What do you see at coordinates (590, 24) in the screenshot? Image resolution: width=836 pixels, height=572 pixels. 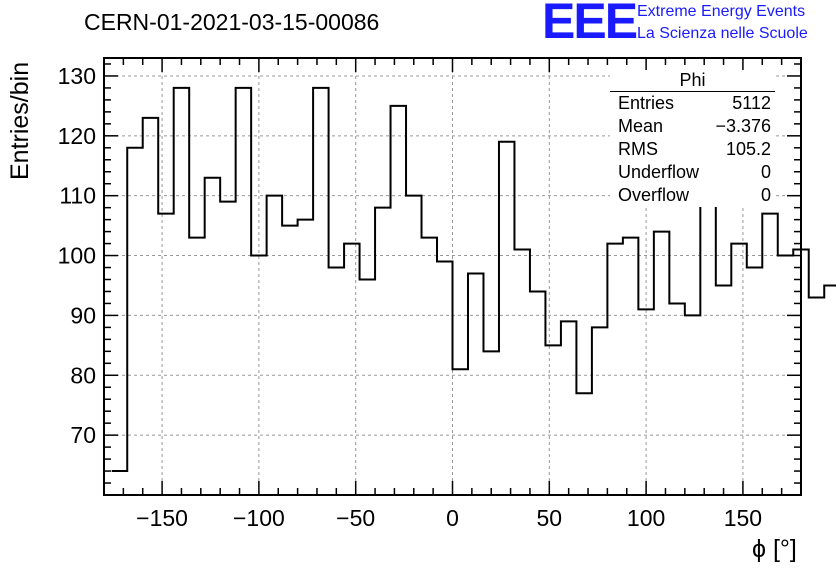 I see `eee-logo: EEE` at bounding box center [590, 24].